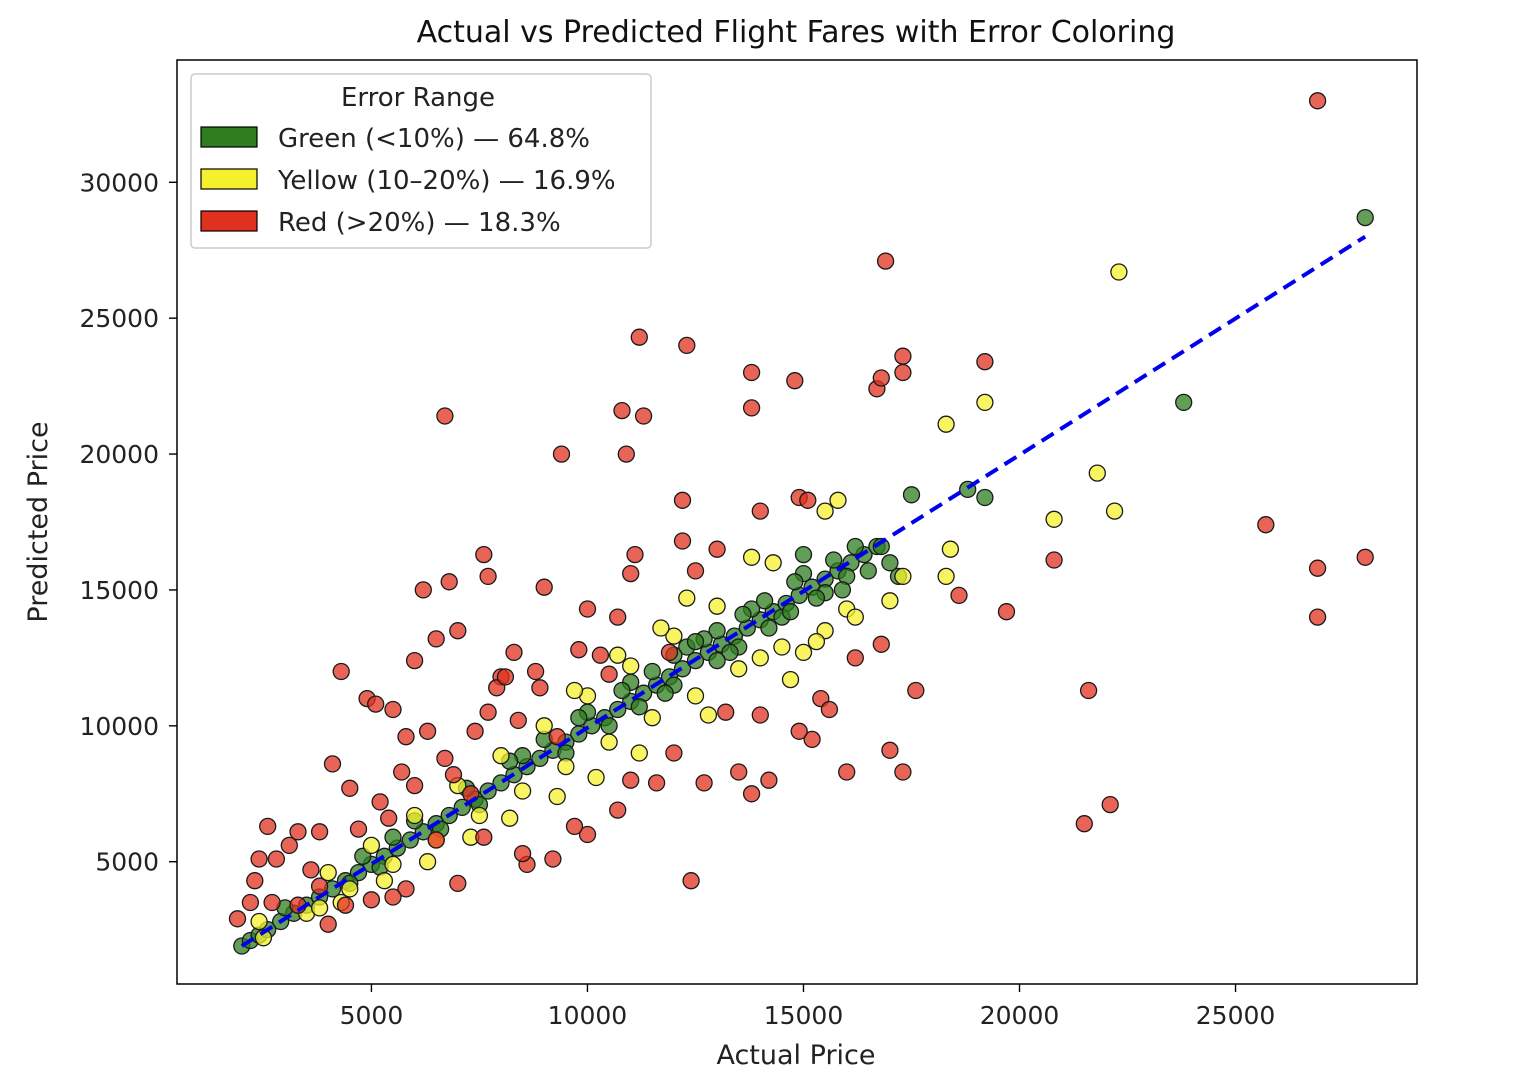 The height and width of the screenshot is (1085, 1523). Describe the element at coordinates (1236, 1015) in the screenshot. I see `x-tick-label: 25000` at that location.